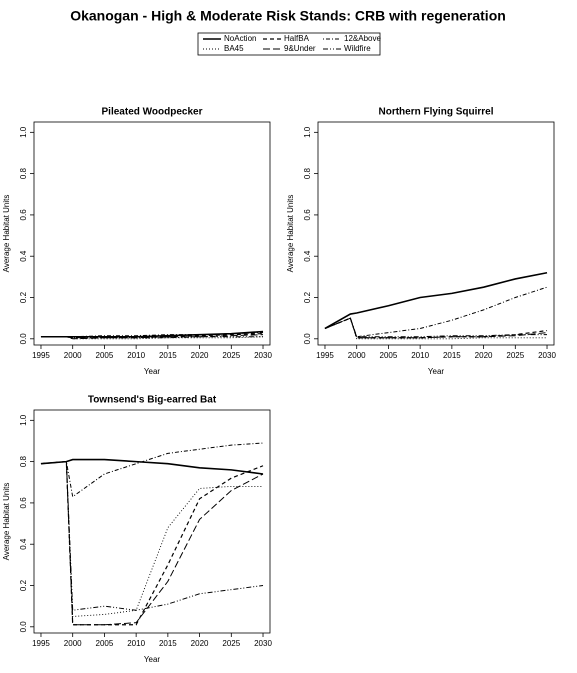  What do you see at coordinates (300, 48) in the screenshot?
I see `legend-label: 9&Under` at bounding box center [300, 48].